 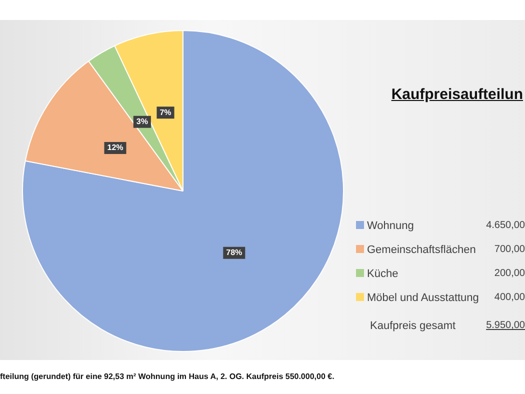 I want to click on data-label: 12%, so click(x=115, y=147).